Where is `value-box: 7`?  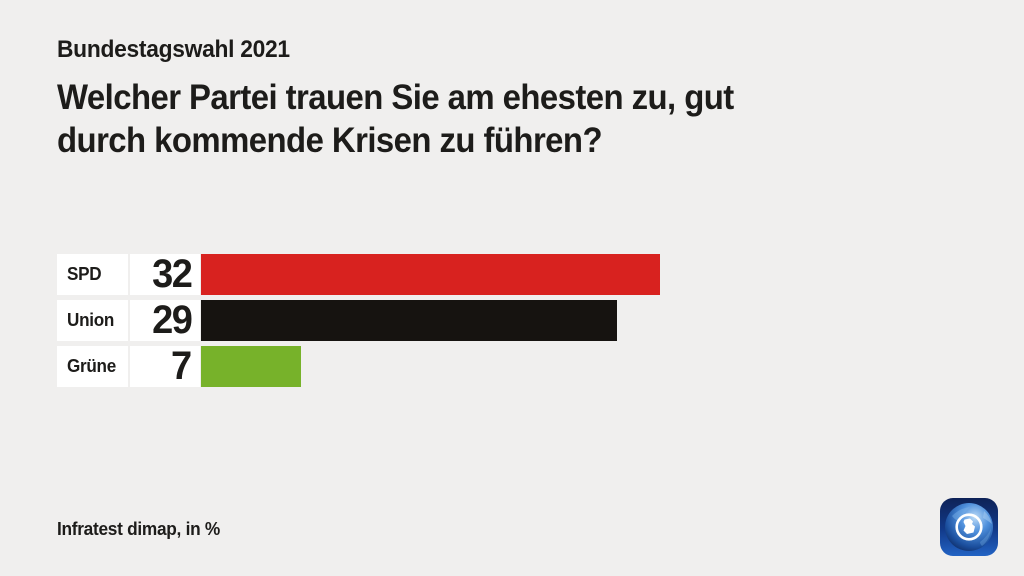 value-box: 7 is located at coordinates (165, 366).